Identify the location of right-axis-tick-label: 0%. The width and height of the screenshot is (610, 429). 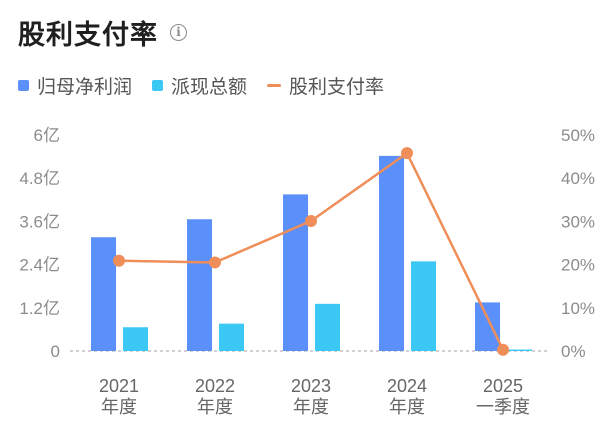
(573, 351).